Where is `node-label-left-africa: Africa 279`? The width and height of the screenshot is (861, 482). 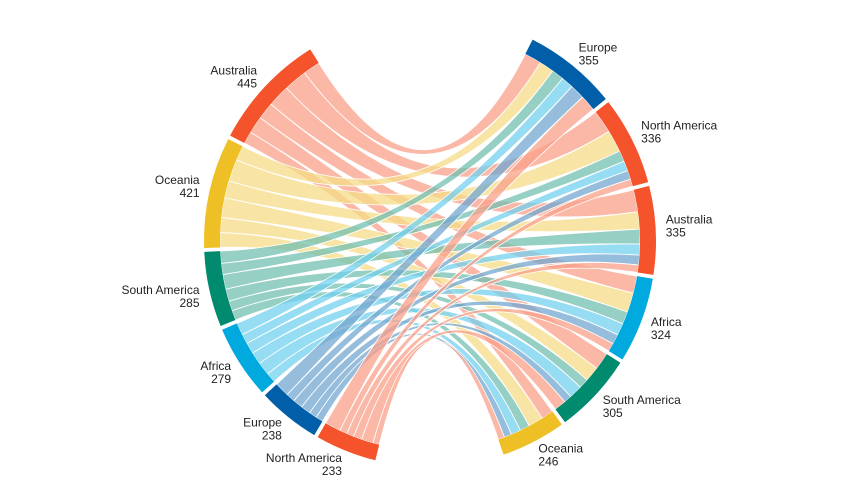 node-label-left-africa: Africa 279 is located at coordinates (215, 372).